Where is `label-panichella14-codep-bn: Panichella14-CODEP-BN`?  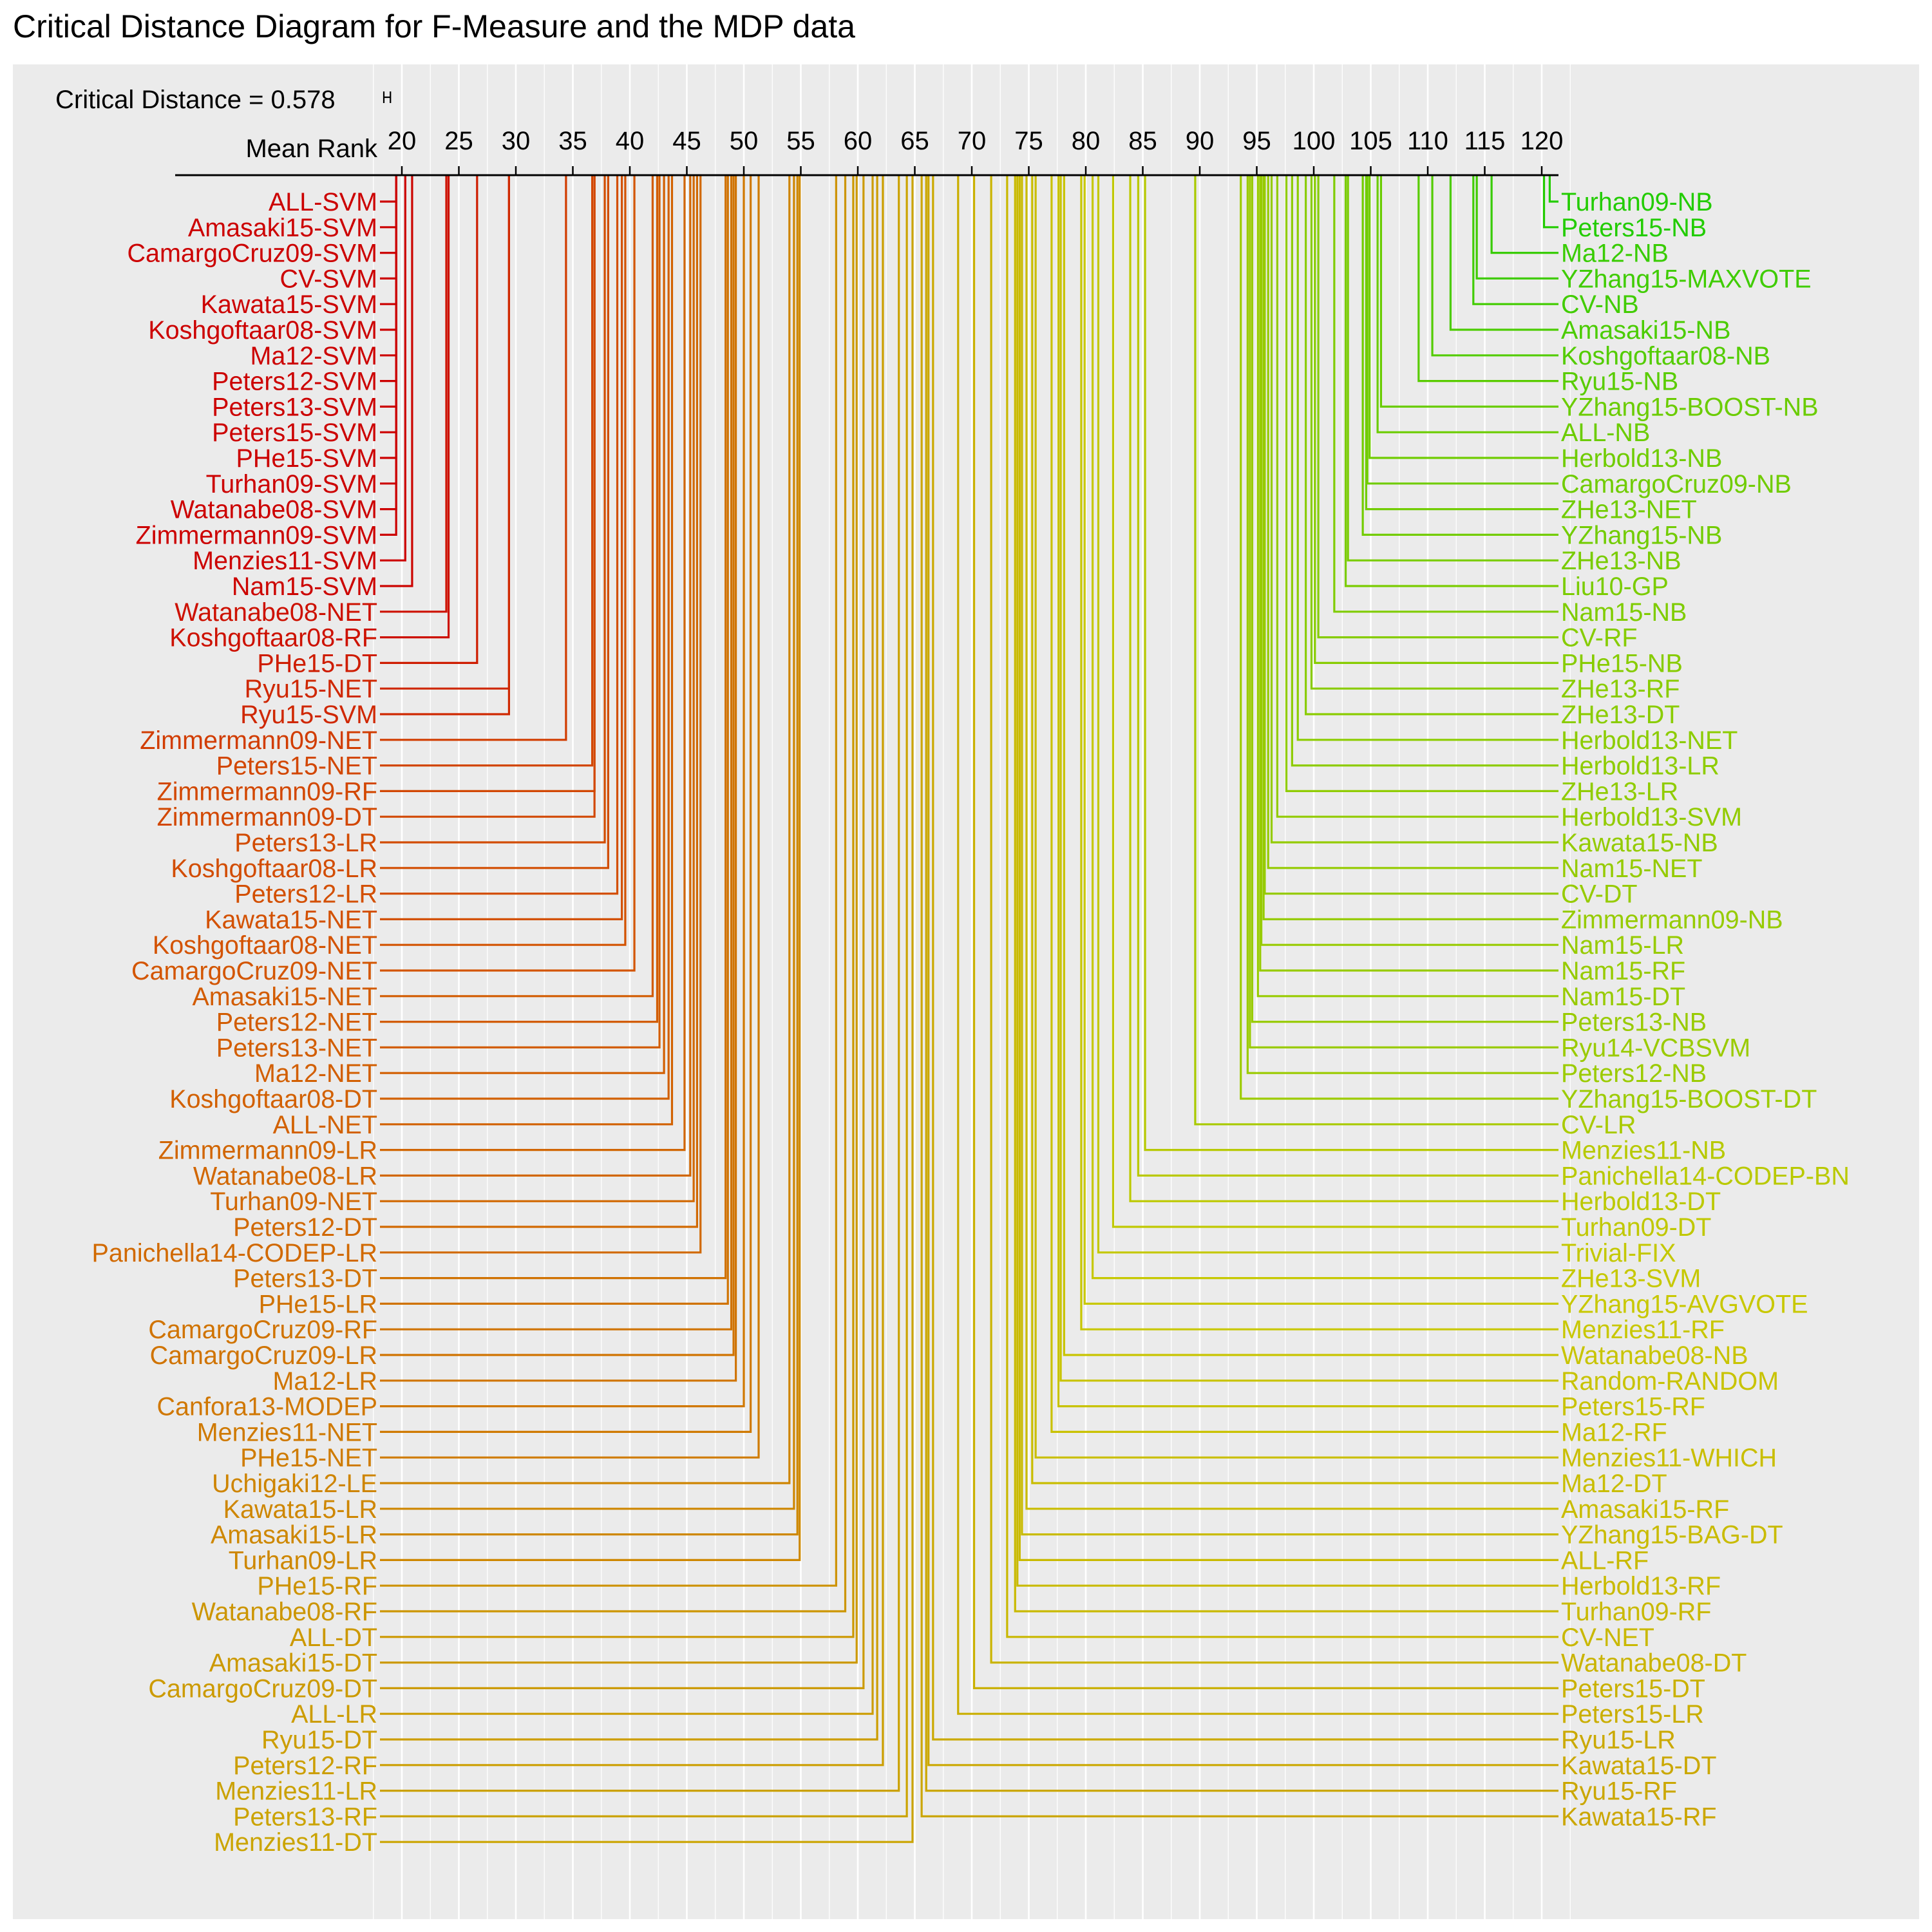
label-panichella14-codep-bn: Panichella14-CODEP-BN is located at coordinates (1706, 1176).